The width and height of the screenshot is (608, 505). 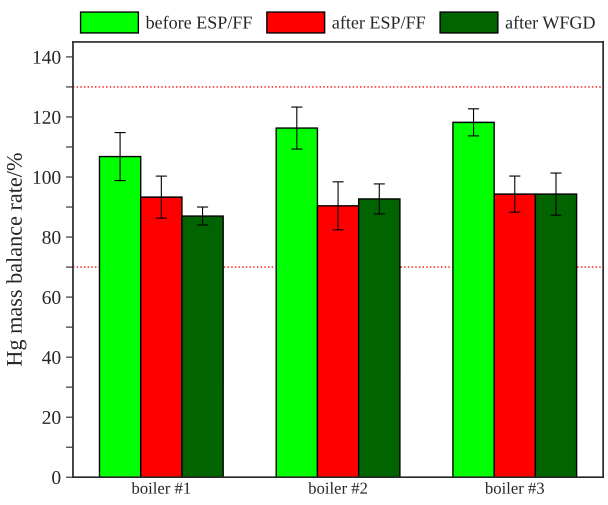 I want to click on y-tick-label: 60, so click(x=51, y=297).